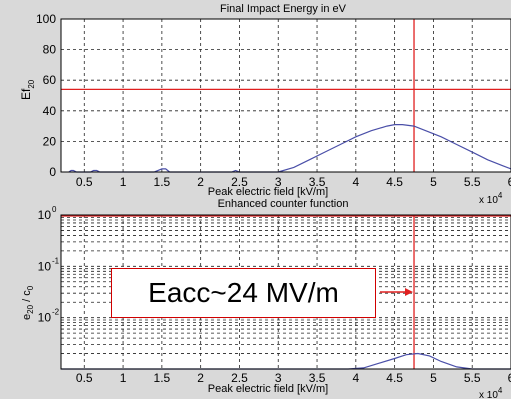 The height and width of the screenshot is (399, 511). I want to click on annotation-arrow, so click(396, 292).